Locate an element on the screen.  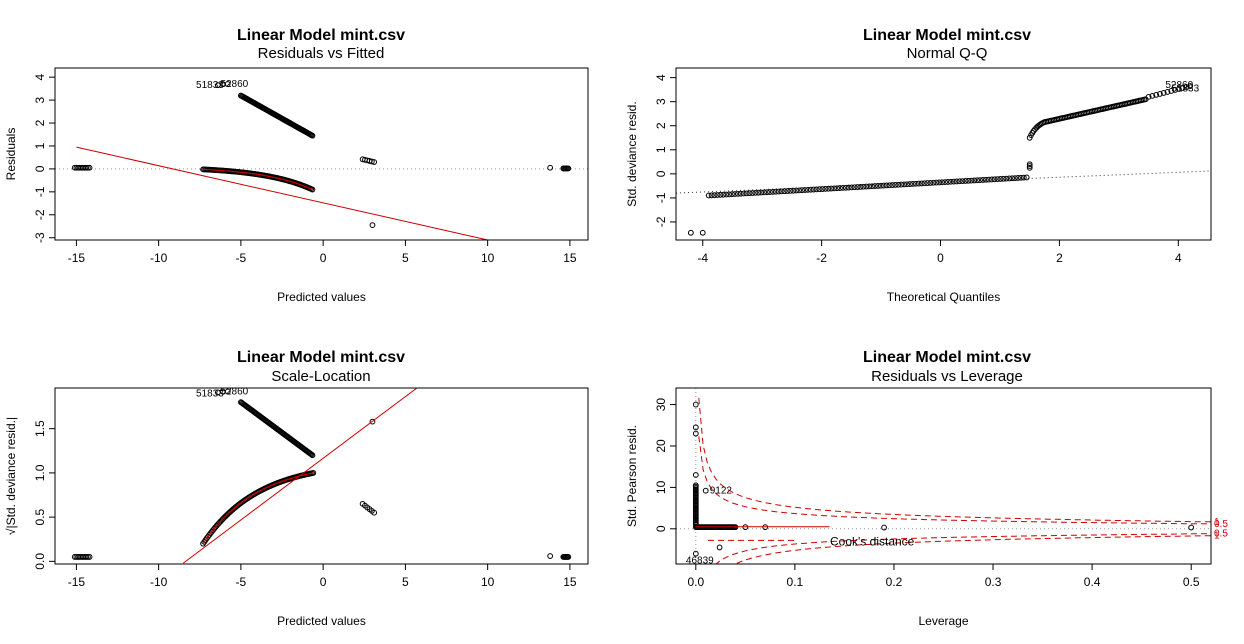
cooks-contour-label: 1 is located at coordinates (1217, 522).